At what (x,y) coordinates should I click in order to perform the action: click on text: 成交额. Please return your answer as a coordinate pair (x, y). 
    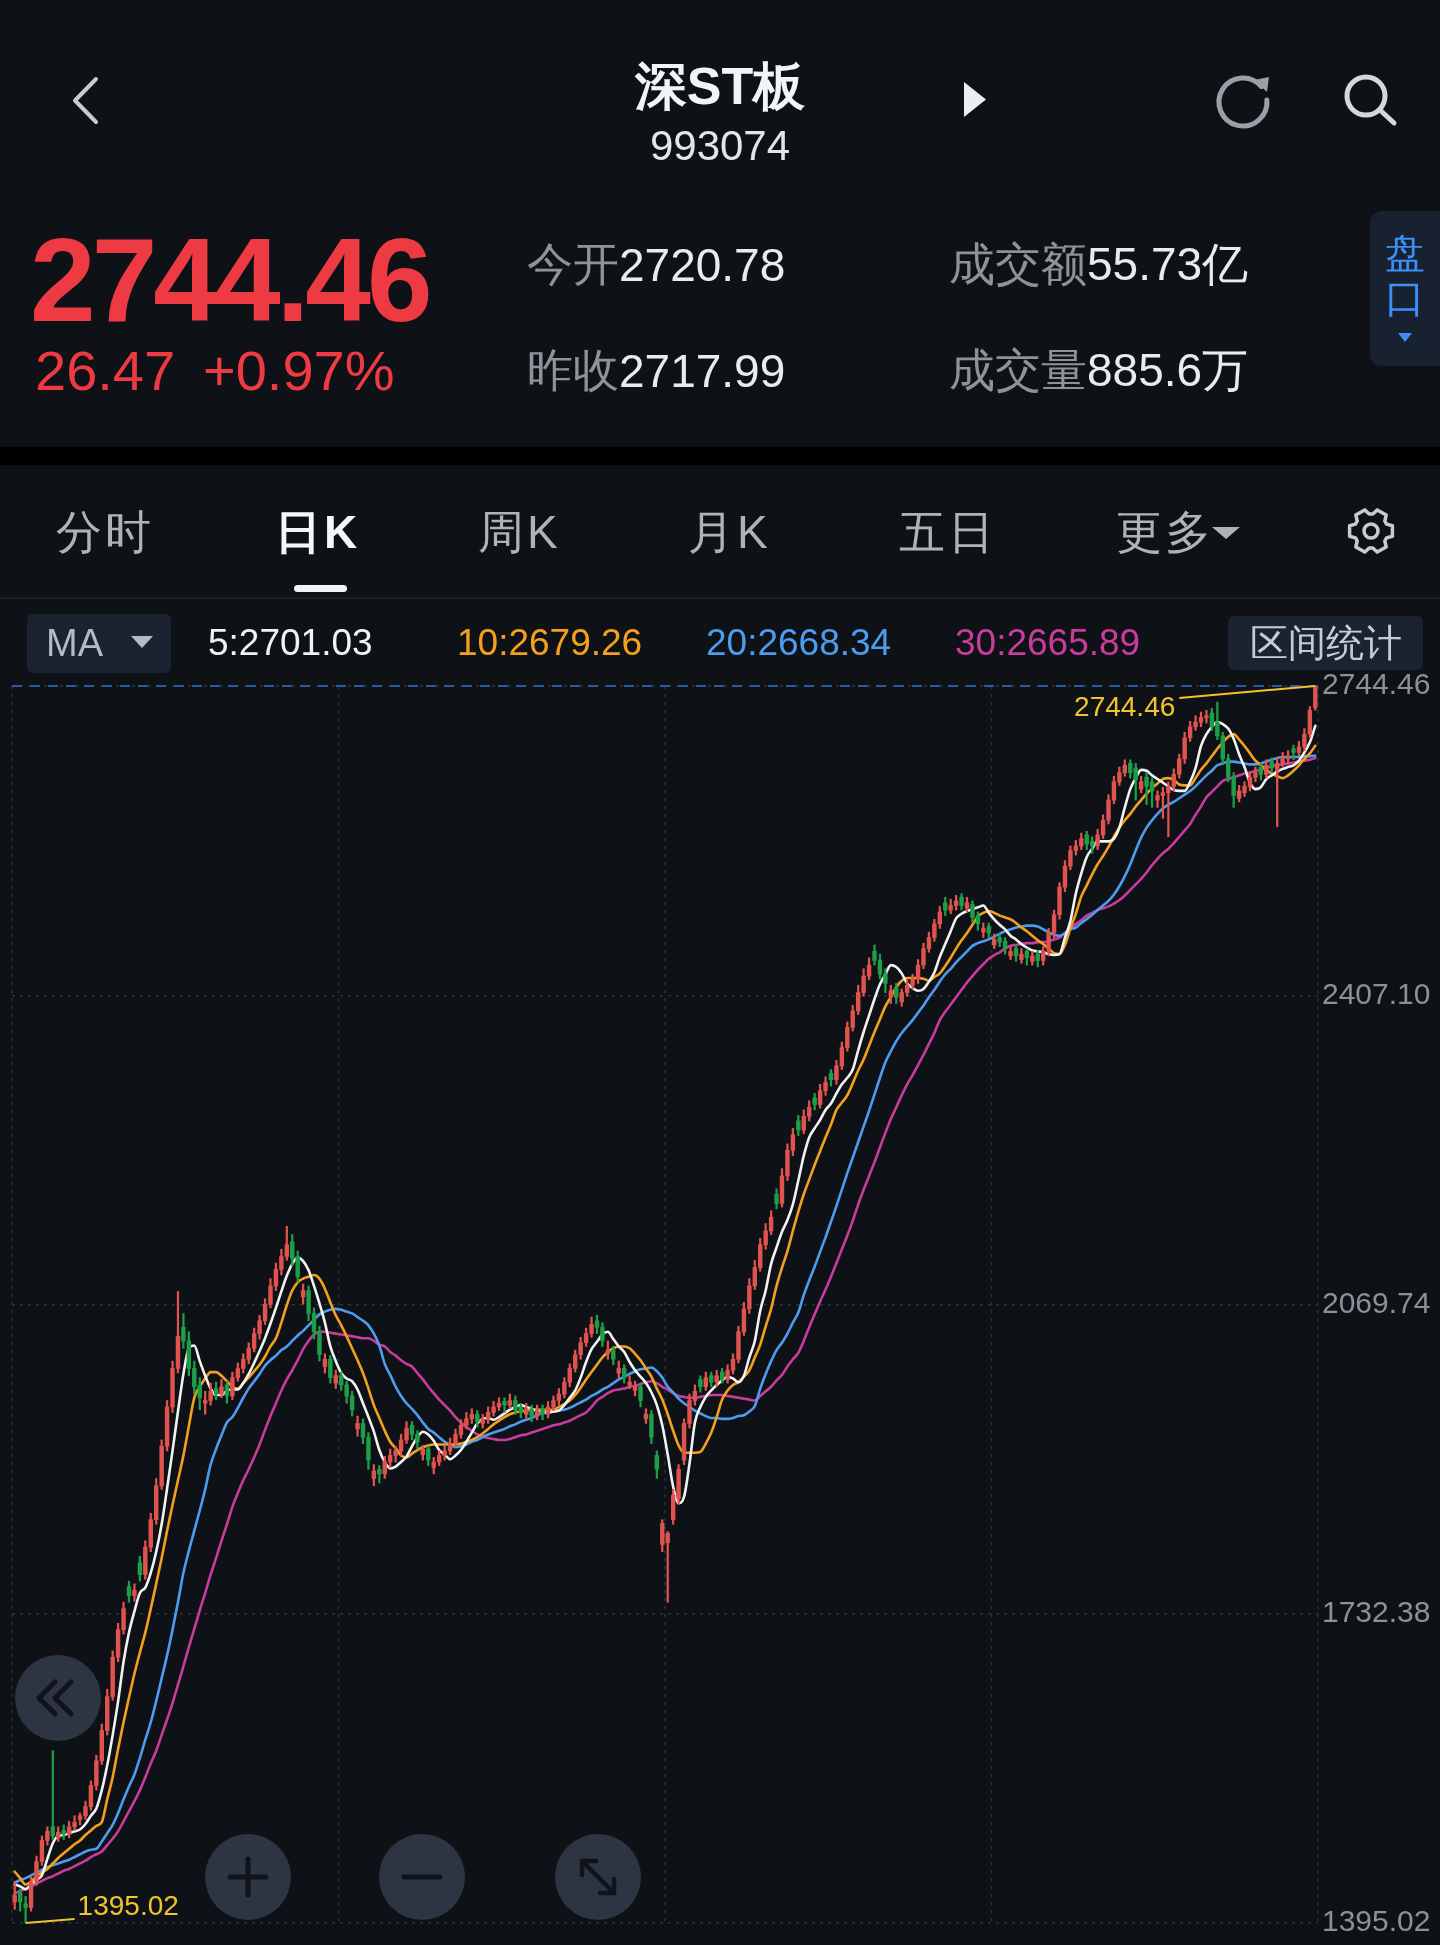
    Looking at the image, I should click on (1018, 264).